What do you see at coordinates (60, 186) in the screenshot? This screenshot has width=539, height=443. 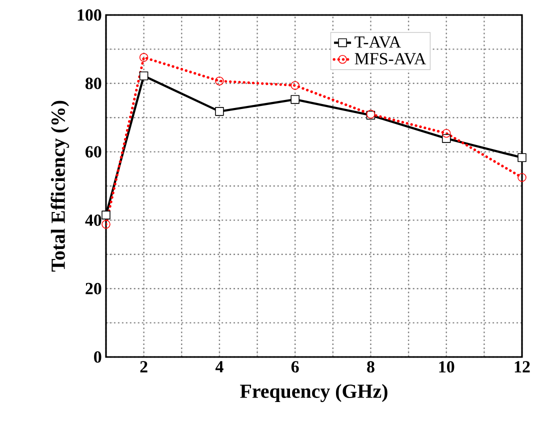 I see `y-axis-title: Total Efficiency (%)` at bounding box center [60, 186].